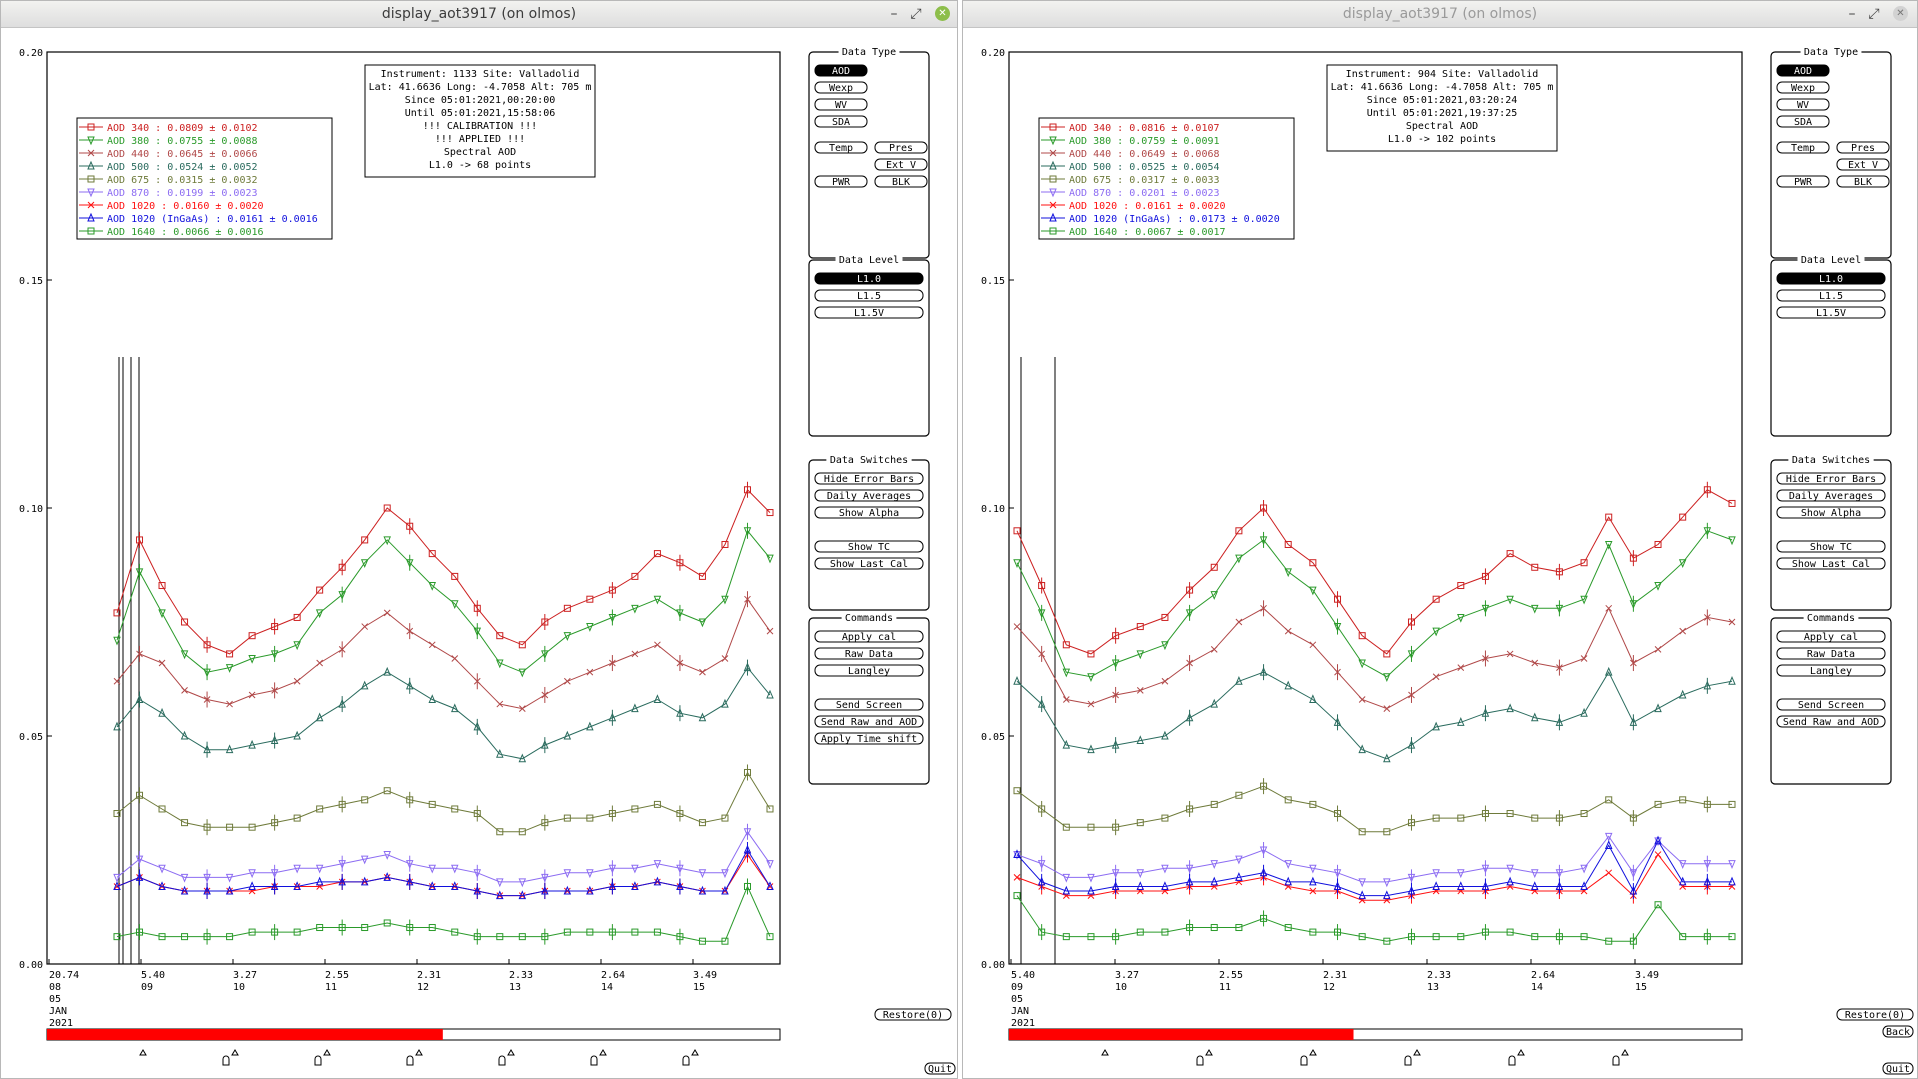 The image size is (1918, 1079). I want to click on ext-v-button: Ext V, so click(901, 164).